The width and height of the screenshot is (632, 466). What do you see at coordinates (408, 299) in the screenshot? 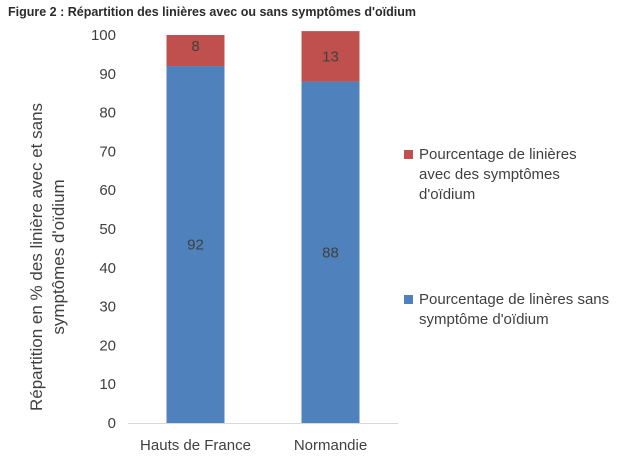
I see `legend-swatch-without-symptoms` at bounding box center [408, 299].